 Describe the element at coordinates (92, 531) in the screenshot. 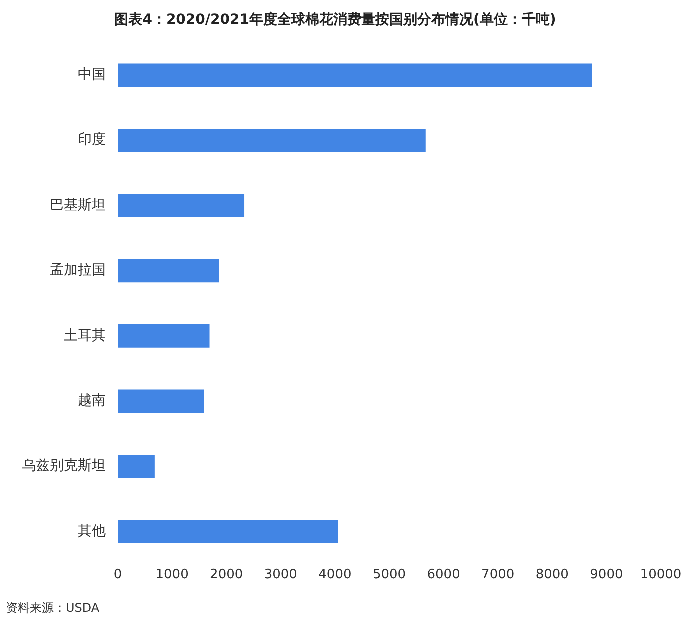

I see `y-tick-label: 其他` at that location.